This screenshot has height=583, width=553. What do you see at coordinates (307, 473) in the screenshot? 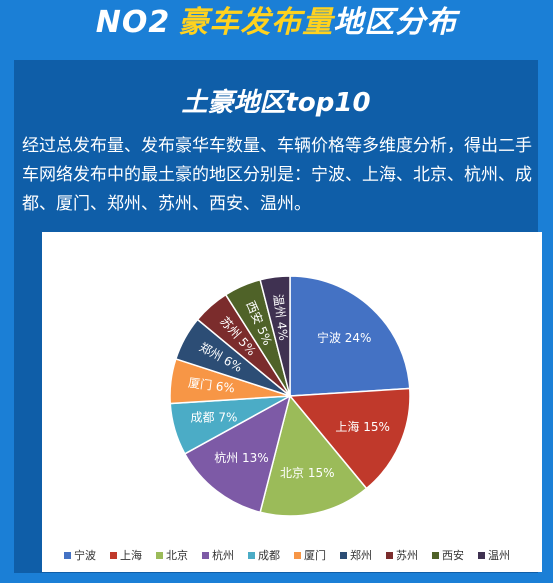
I see `pie-data-label-2: 北京 15%` at bounding box center [307, 473].